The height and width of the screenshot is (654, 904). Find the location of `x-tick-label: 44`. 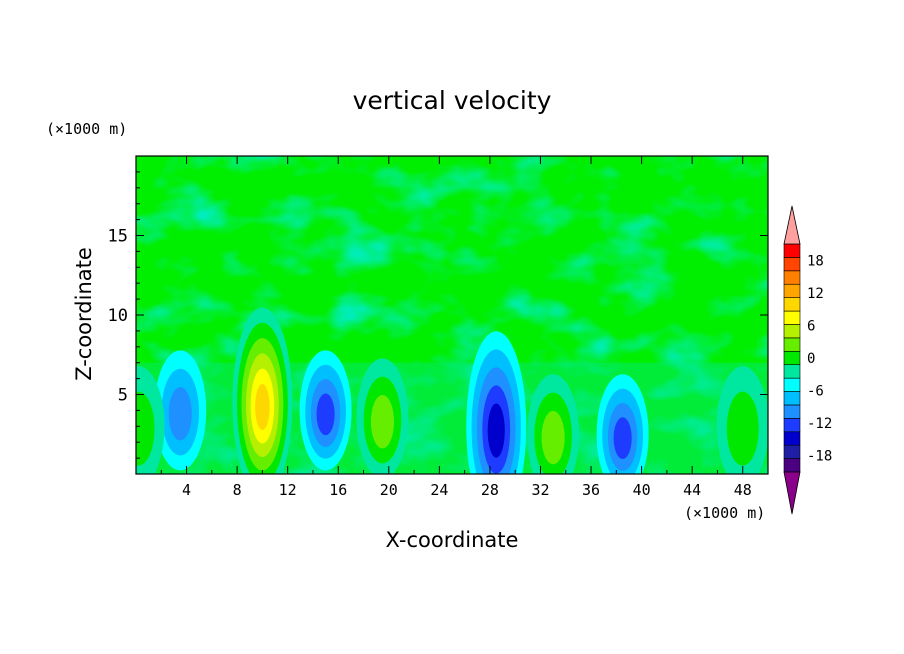

x-tick-label: 44 is located at coordinates (692, 490).